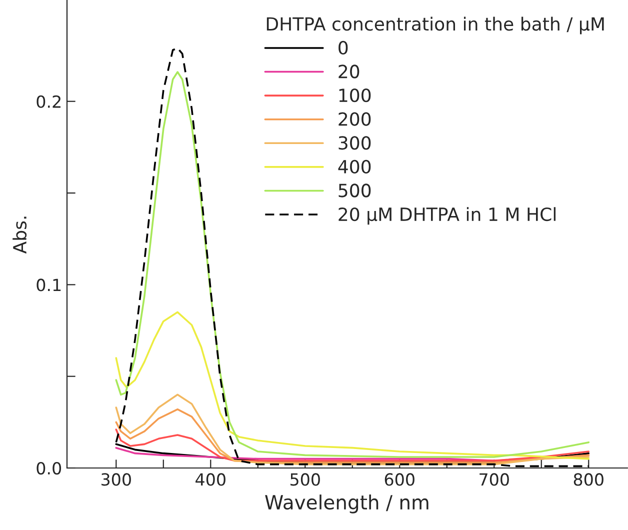 The image size is (628, 530). I want to click on x-tick-label: 300, so click(116, 479).